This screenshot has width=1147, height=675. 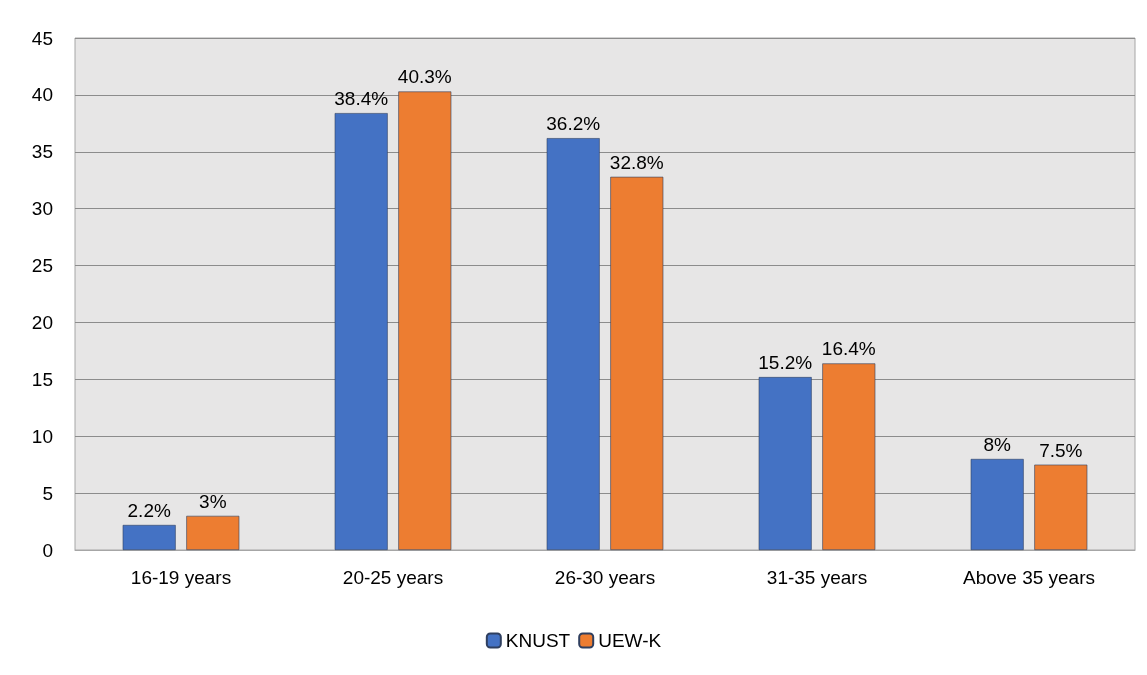 What do you see at coordinates (47, 493) in the screenshot?
I see `y-tick-label: 5` at bounding box center [47, 493].